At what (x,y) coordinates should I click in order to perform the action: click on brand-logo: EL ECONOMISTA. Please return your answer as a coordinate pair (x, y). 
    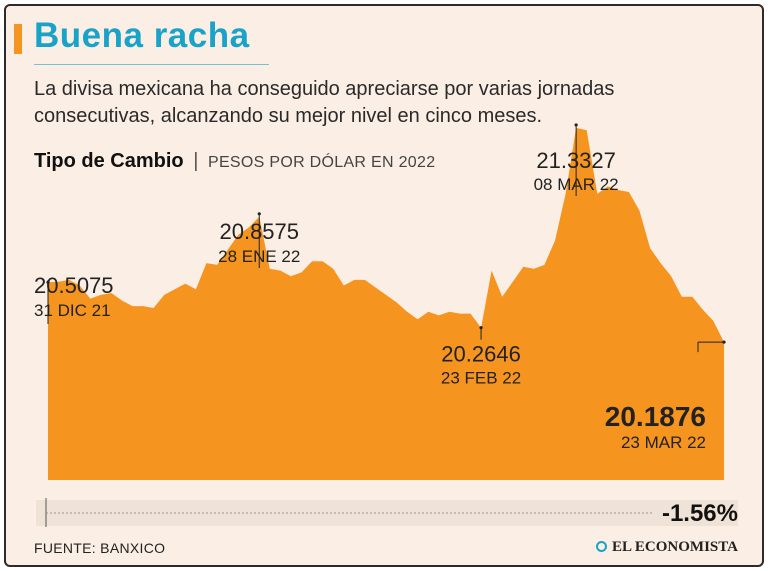
    Looking at the image, I should click on (667, 547).